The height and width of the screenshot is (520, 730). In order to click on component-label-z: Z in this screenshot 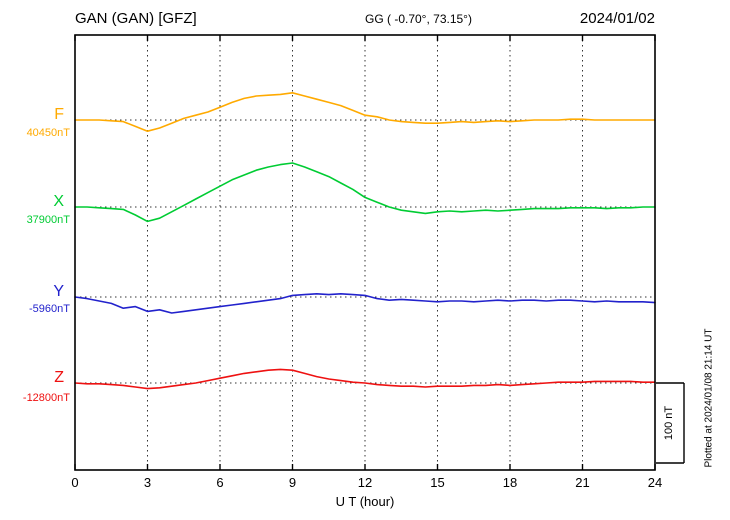, I will do `click(59, 377)`.